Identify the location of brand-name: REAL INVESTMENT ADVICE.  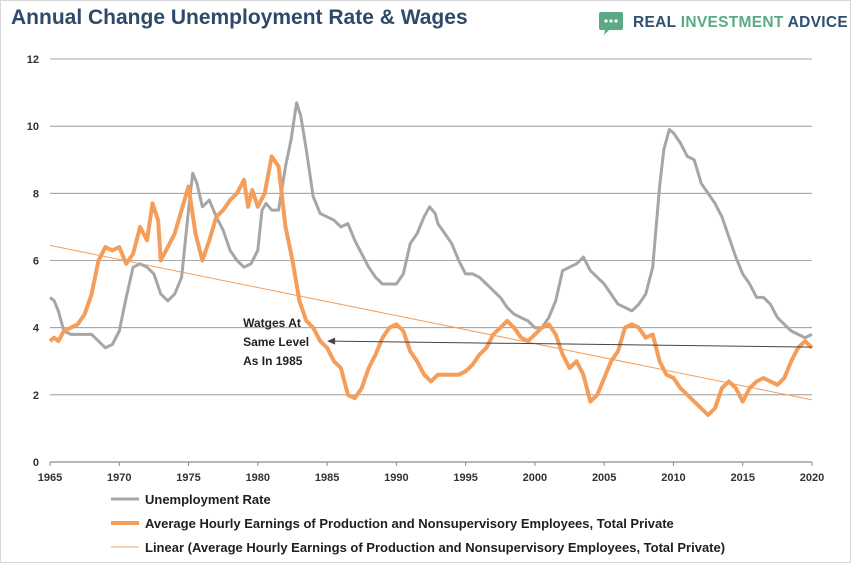
(740, 23).